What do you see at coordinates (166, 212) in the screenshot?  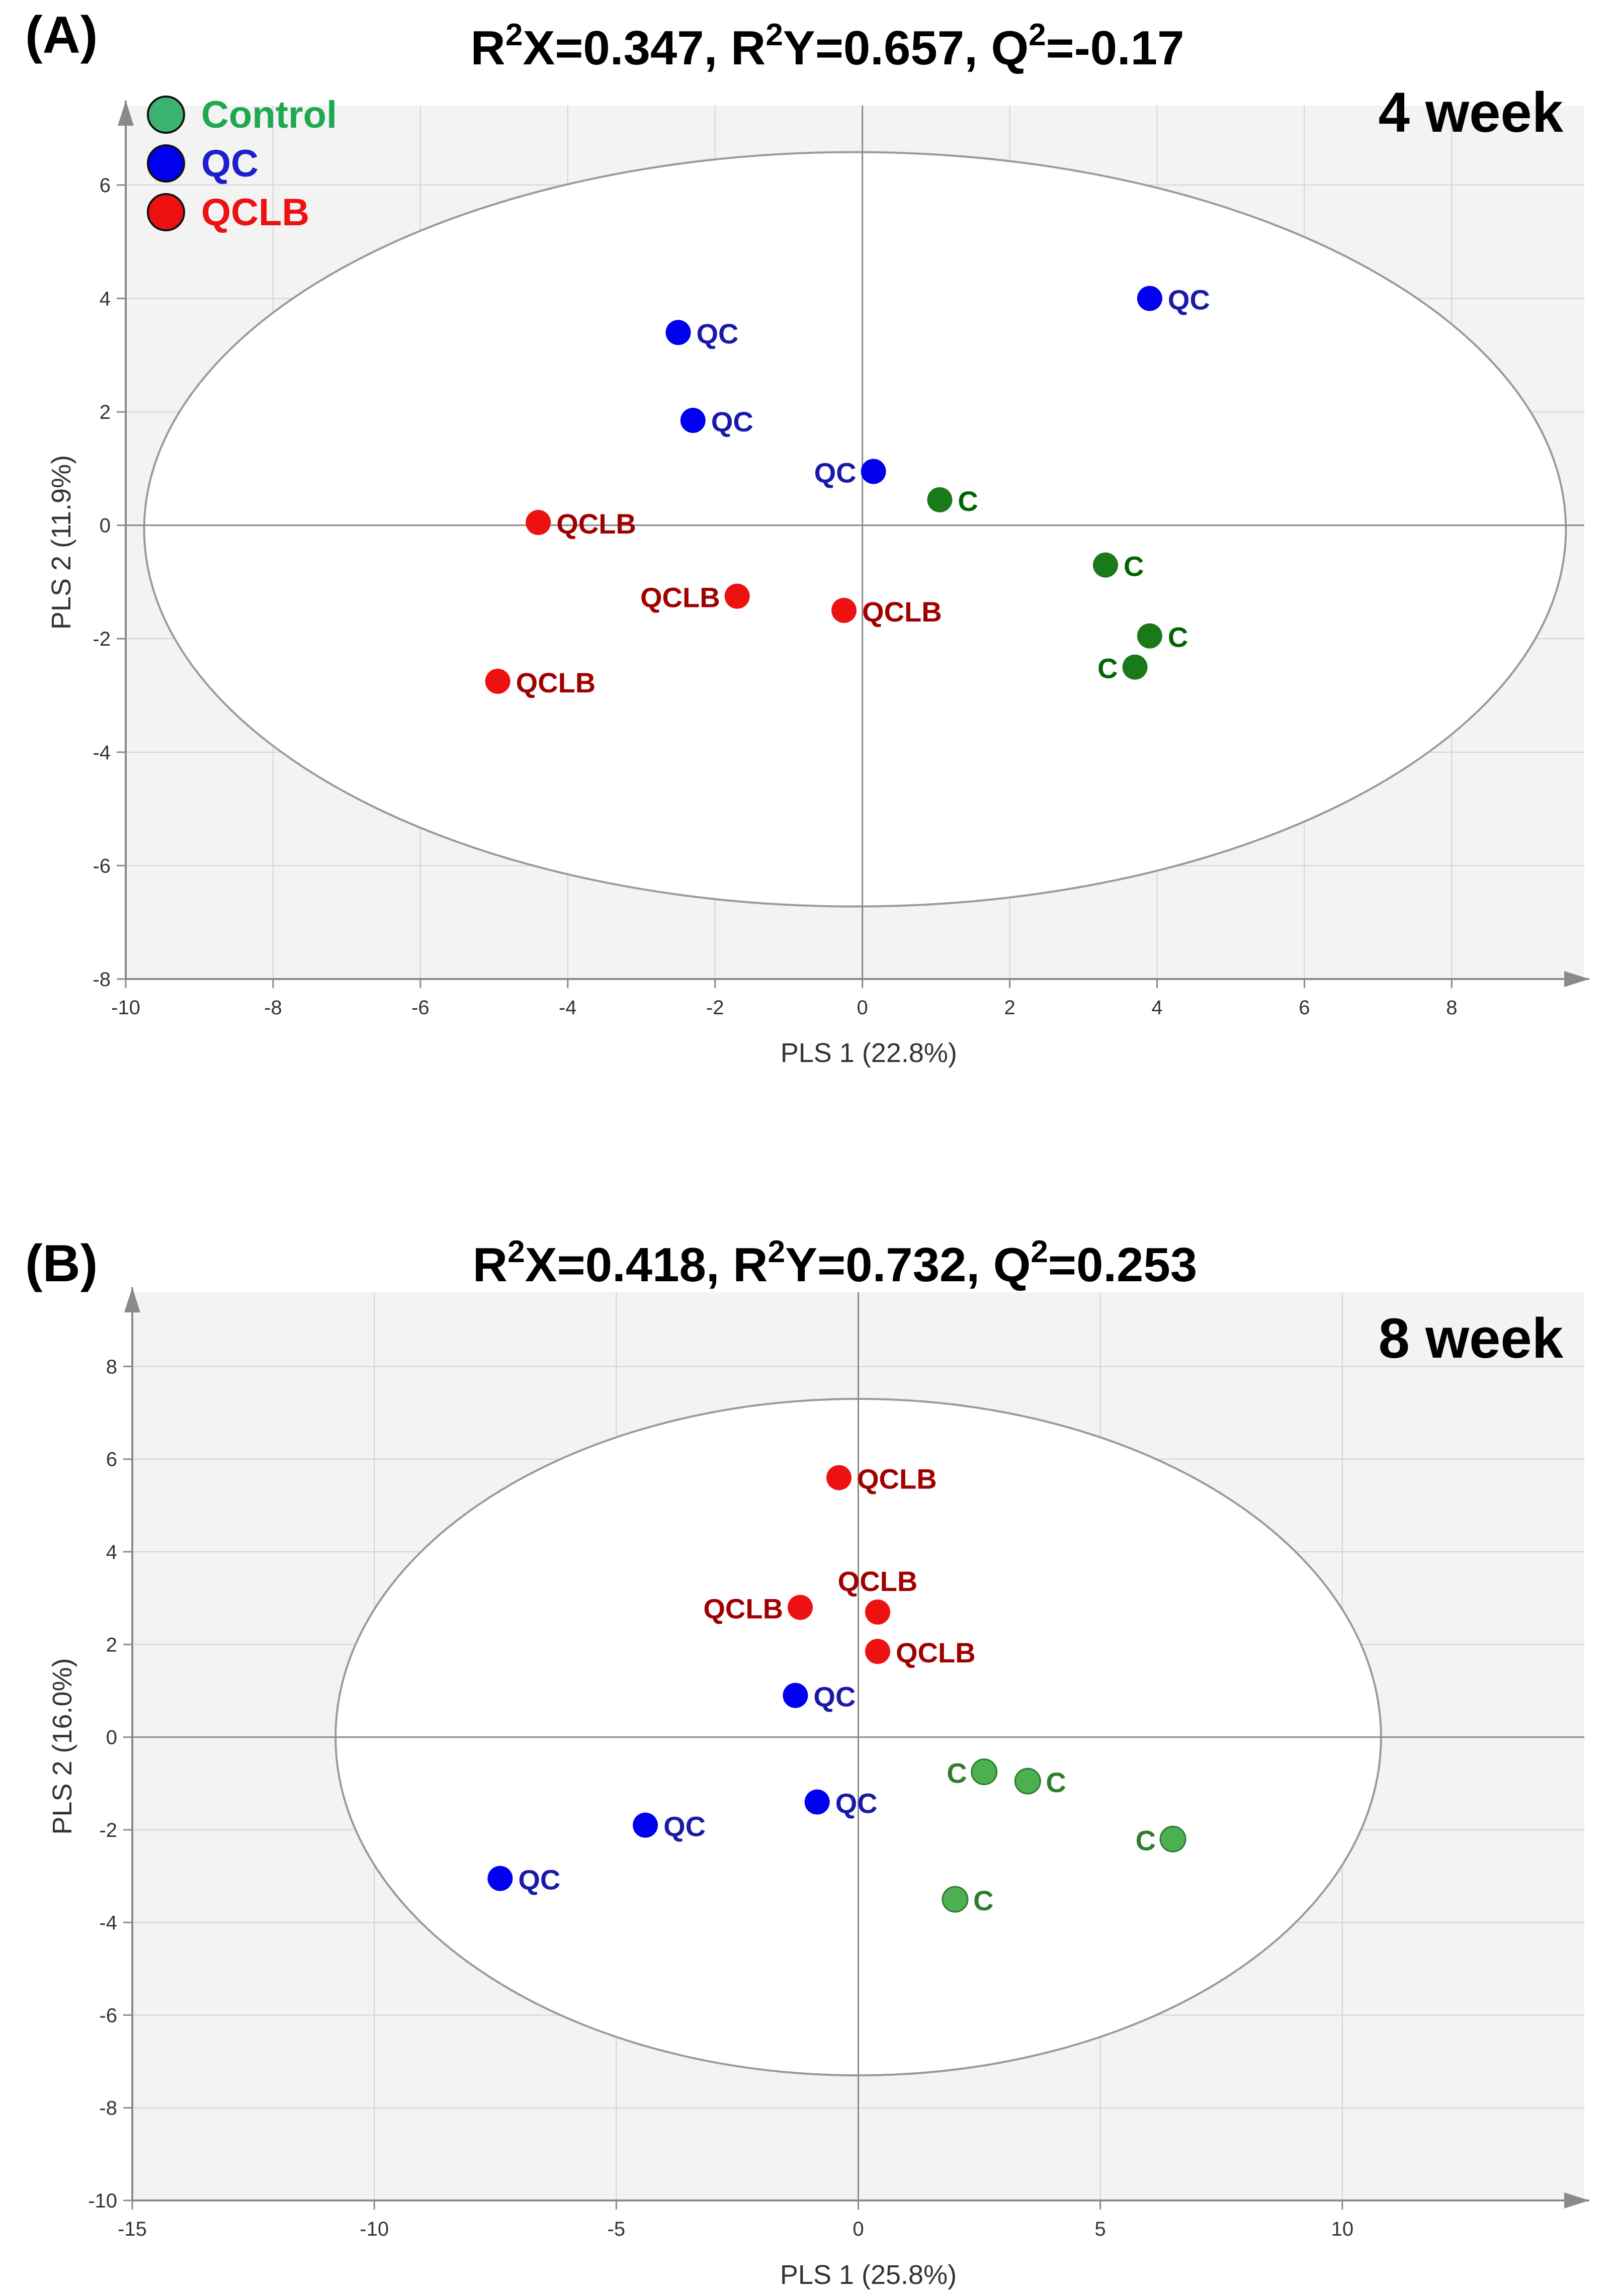 I see `legend-marker-qclb` at bounding box center [166, 212].